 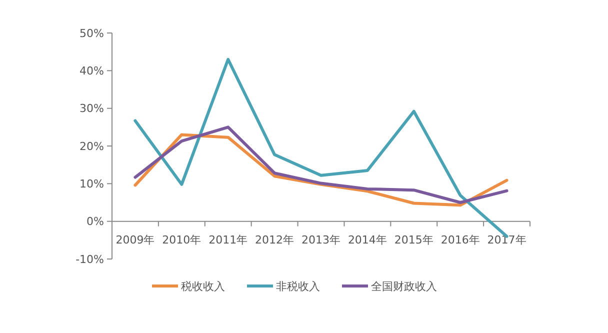 I want to click on y-tick-label: 10%, so click(x=92, y=184).